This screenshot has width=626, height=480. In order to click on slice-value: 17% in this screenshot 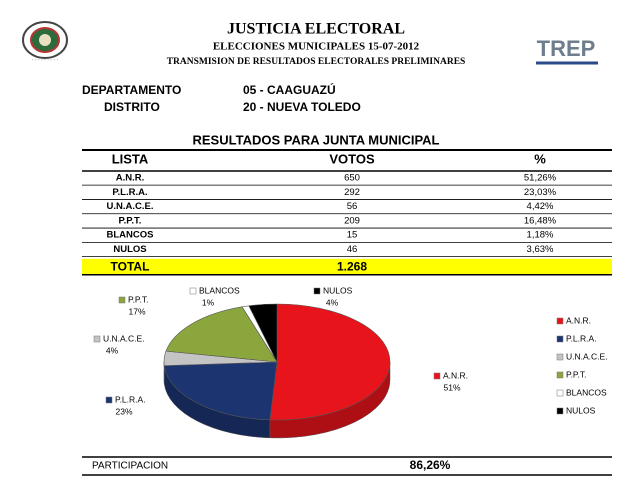, I will do `click(136, 311)`.